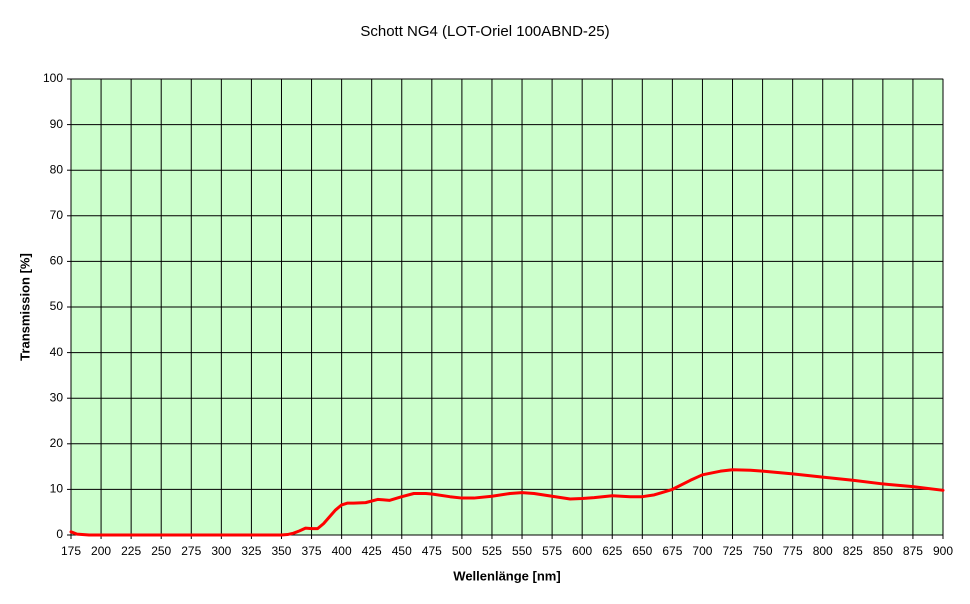 This screenshot has width=970, height=604. I want to click on x-tick-label: 525, so click(492, 551).